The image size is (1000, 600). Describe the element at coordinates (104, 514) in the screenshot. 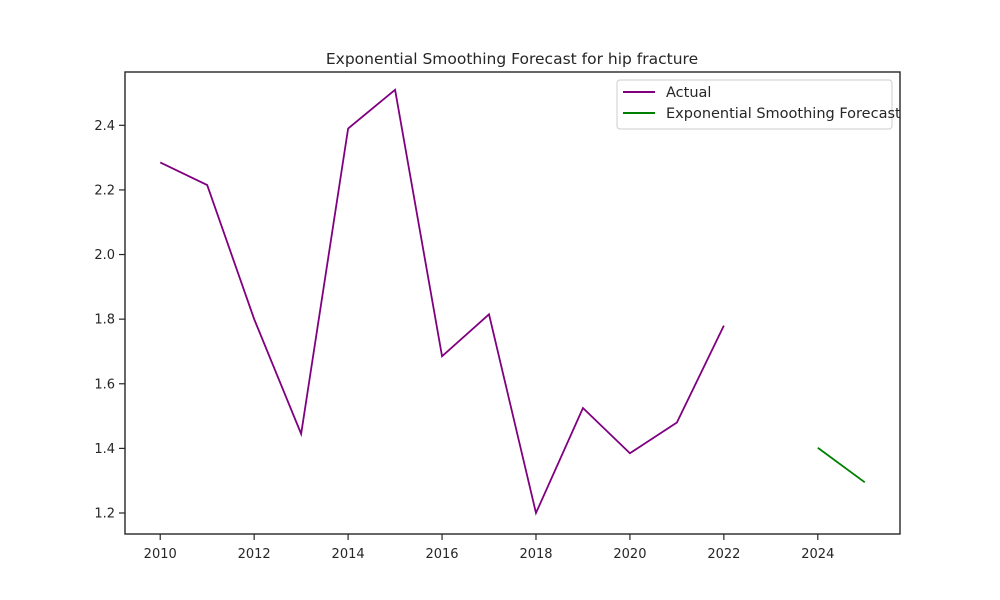

I see `y-tick-label: 1.2` at that location.